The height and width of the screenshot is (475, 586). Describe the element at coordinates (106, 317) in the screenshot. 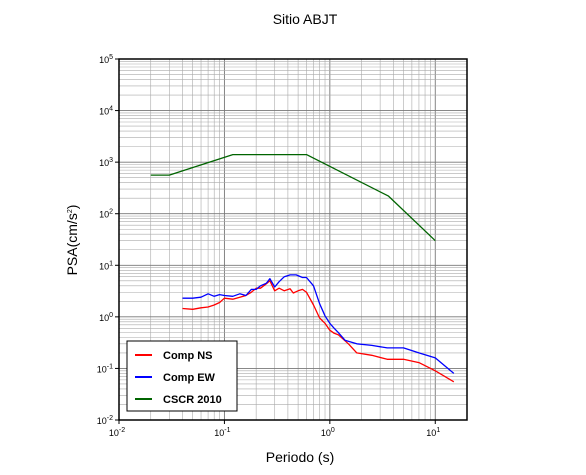

I see `y-tick-label: 10⁰` at that location.